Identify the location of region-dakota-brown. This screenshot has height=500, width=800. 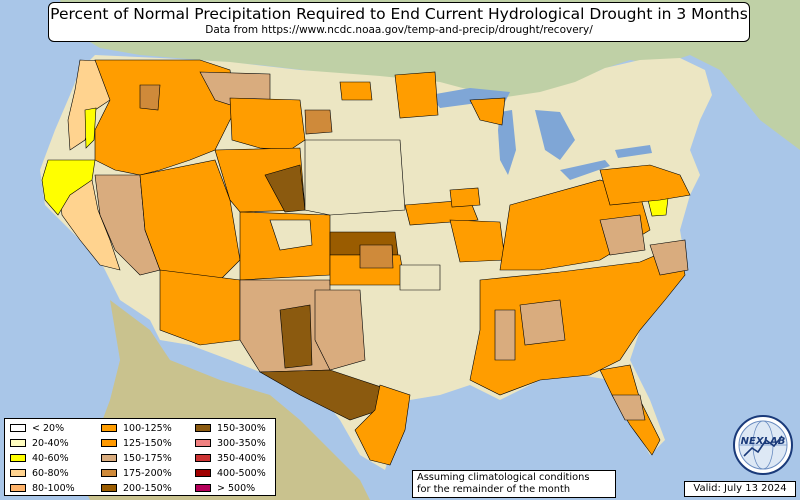
(318, 122).